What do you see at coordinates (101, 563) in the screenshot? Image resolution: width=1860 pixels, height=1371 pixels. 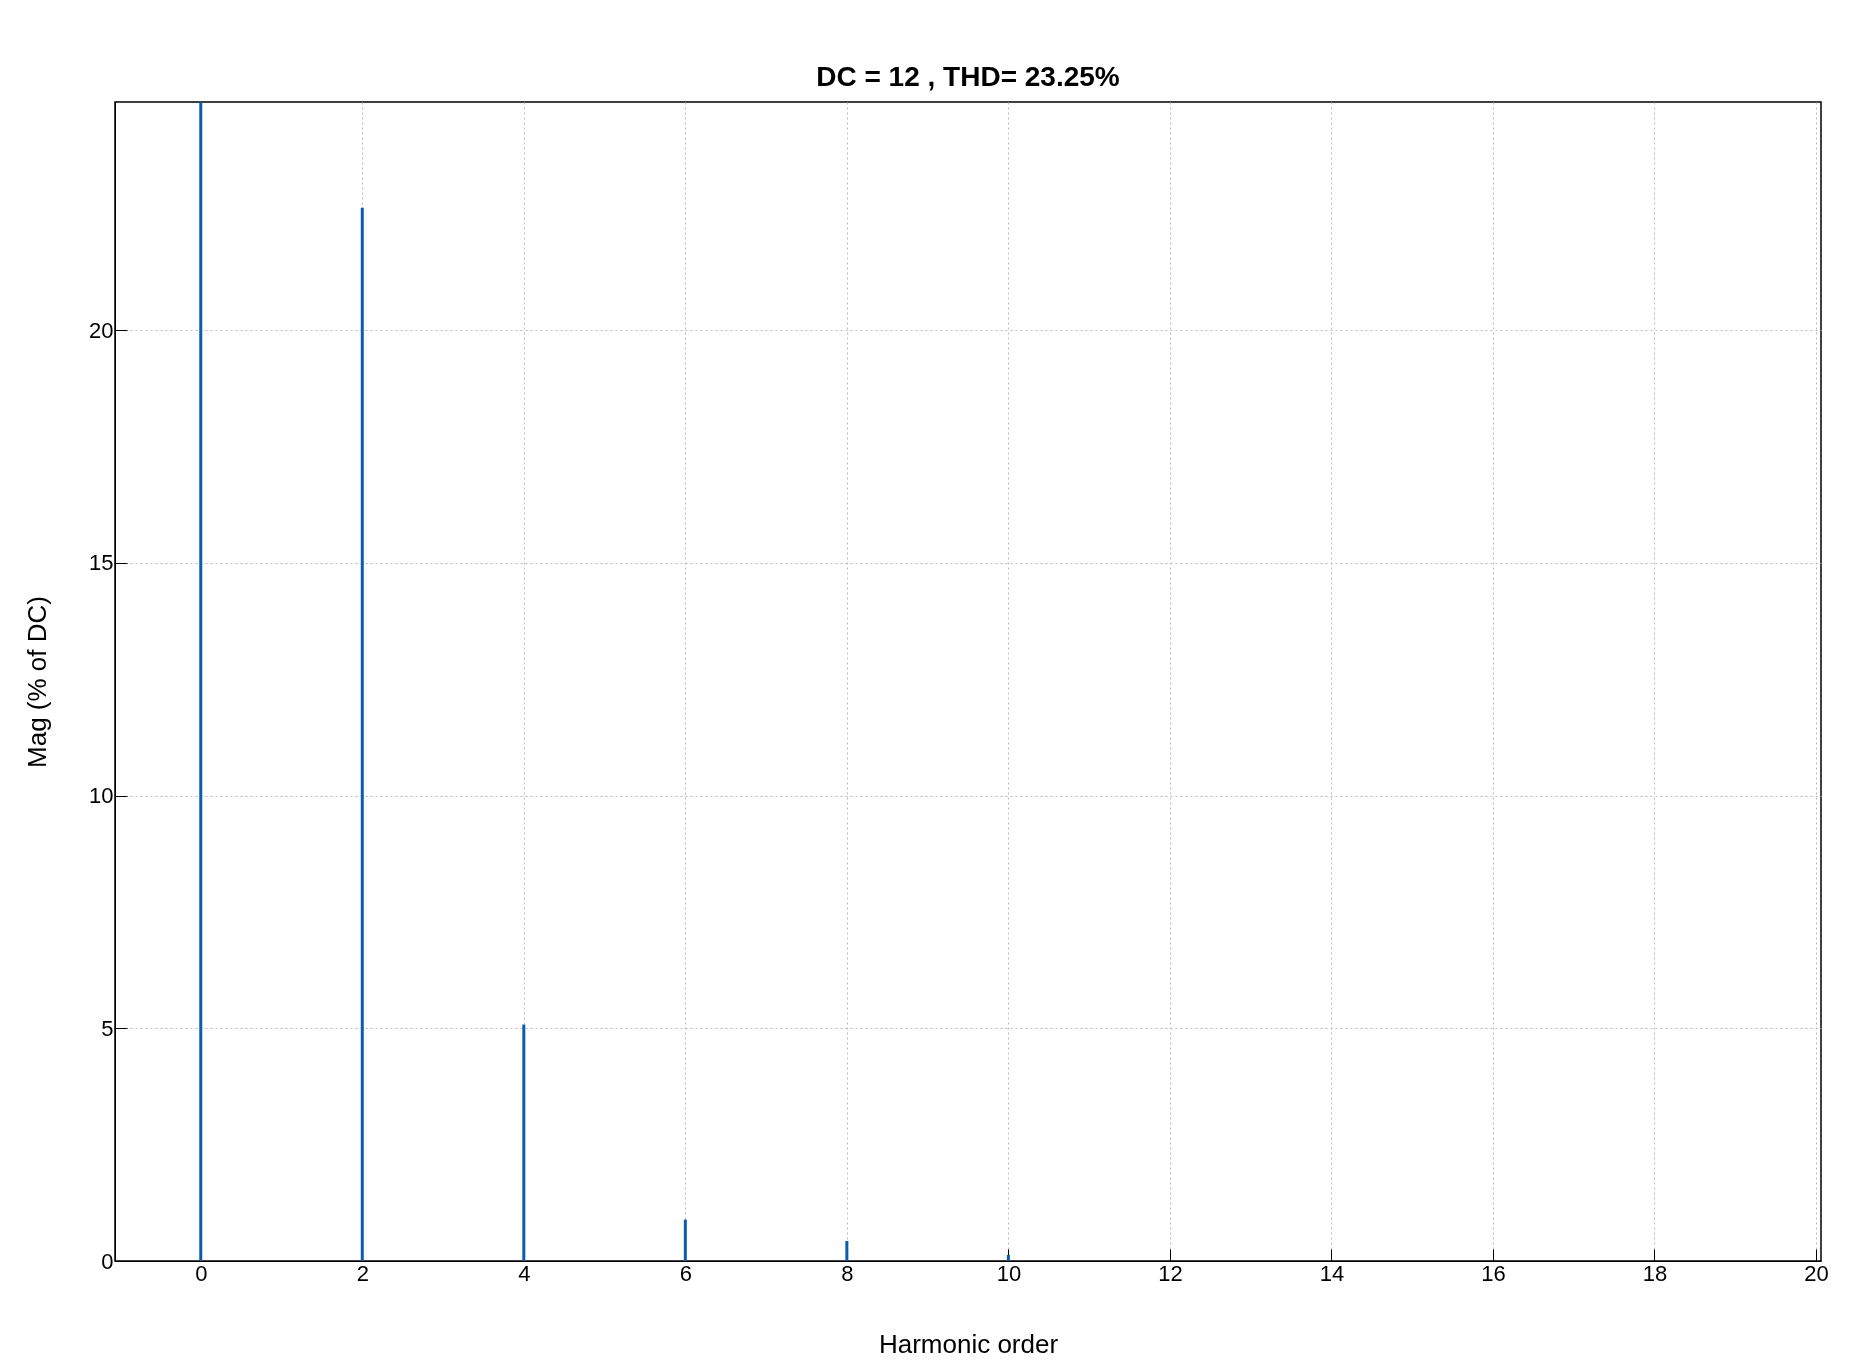 I see `y-tick-label: 15` at bounding box center [101, 563].